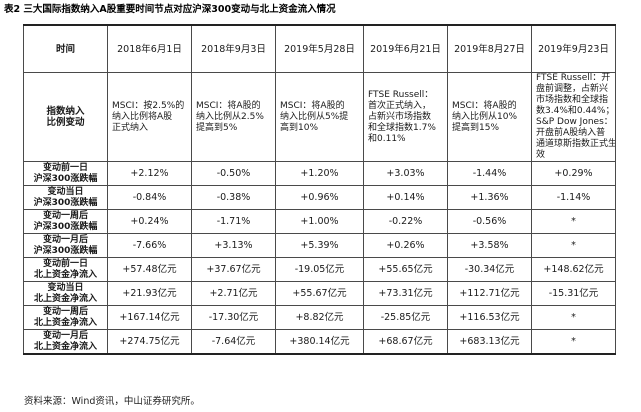 This screenshot has width=641, height=412. What do you see at coordinates (148, 105) in the screenshot?
I see `description-line: MSCI：按2.5%的` at bounding box center [148, 105].